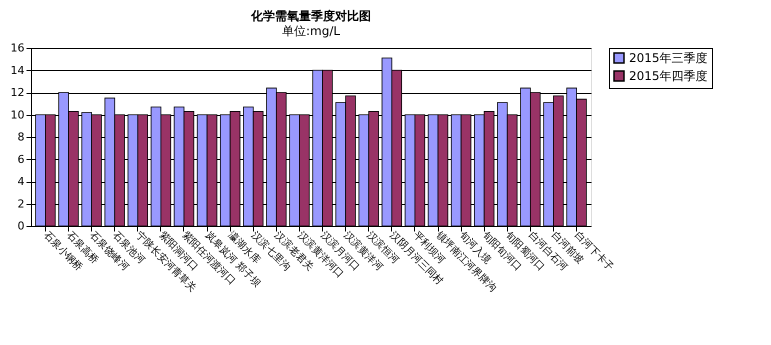 The width and height of the screenshot is (771, 345). What do you see at coordinates (310, 16) in the screenshot?
I see `chart-title: 化学需氧量季度对比图` at bounding box center [310, 16].